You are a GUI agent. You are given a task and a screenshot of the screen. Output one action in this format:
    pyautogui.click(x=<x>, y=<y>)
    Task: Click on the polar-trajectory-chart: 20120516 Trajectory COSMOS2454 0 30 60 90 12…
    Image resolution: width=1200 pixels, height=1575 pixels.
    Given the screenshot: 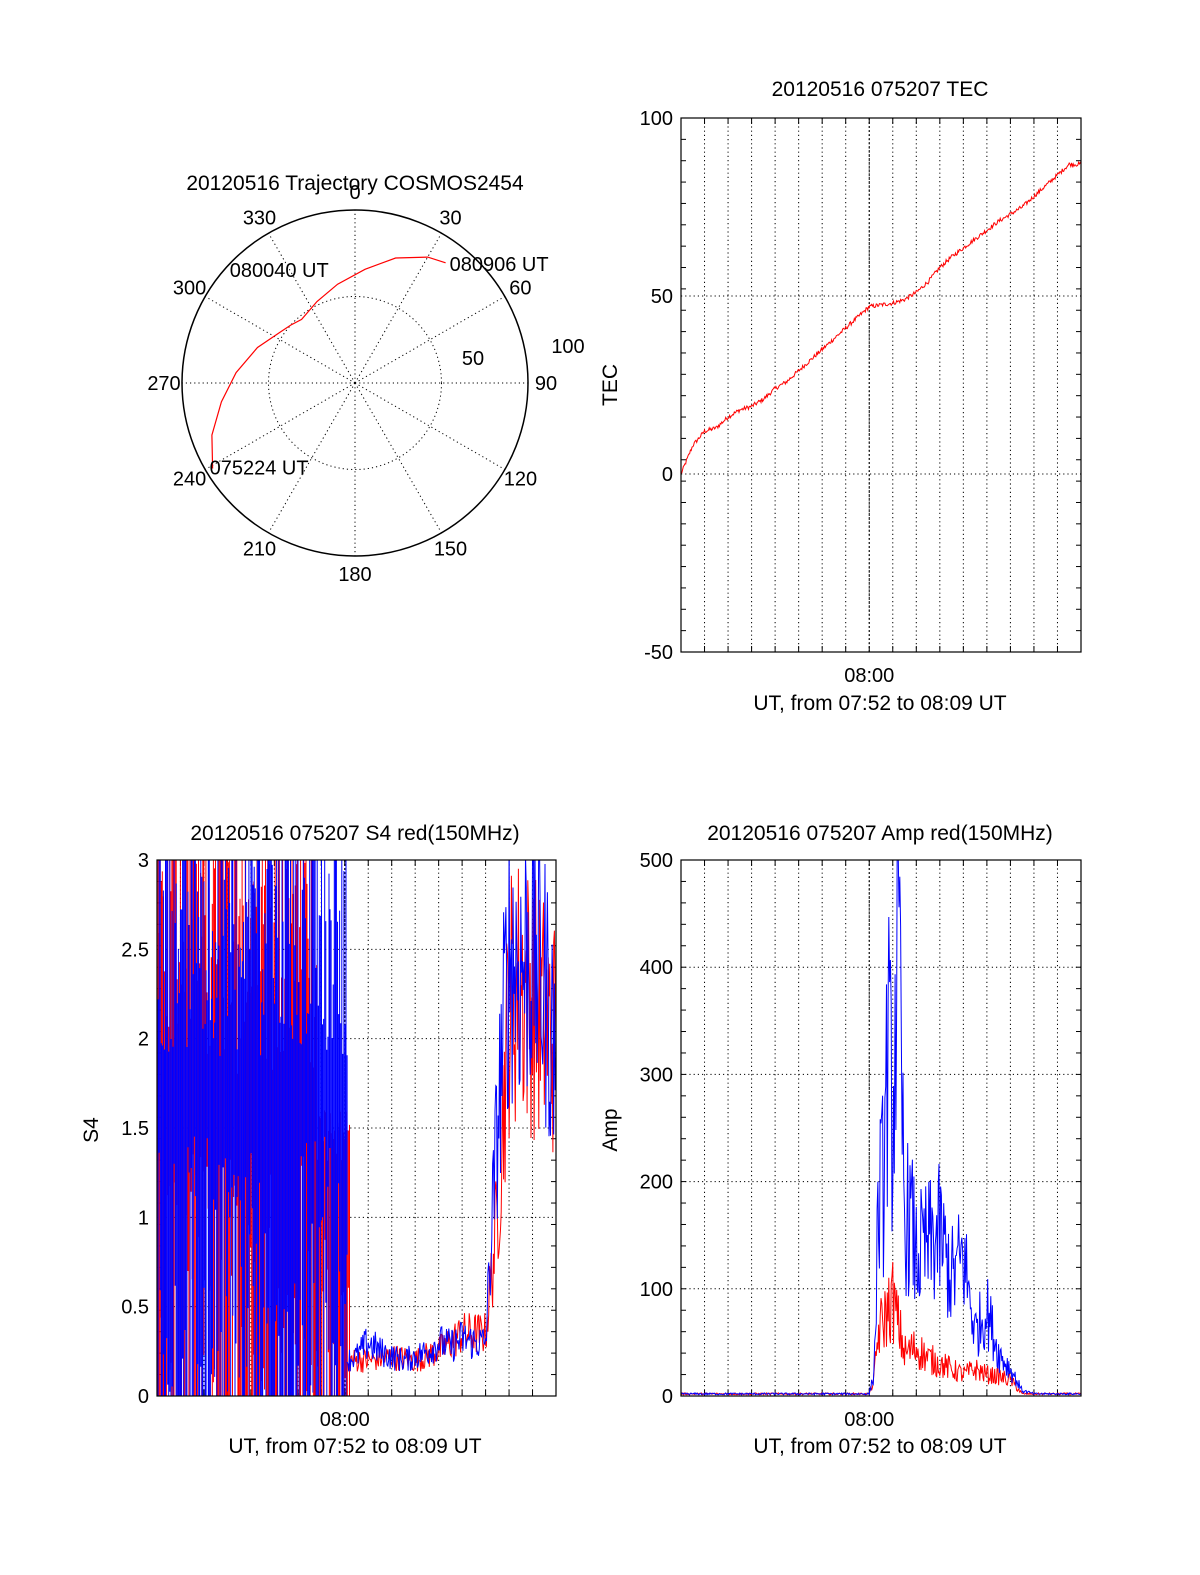 What is the action you would take?
    pyautogui.click(x=365, y=379)
    